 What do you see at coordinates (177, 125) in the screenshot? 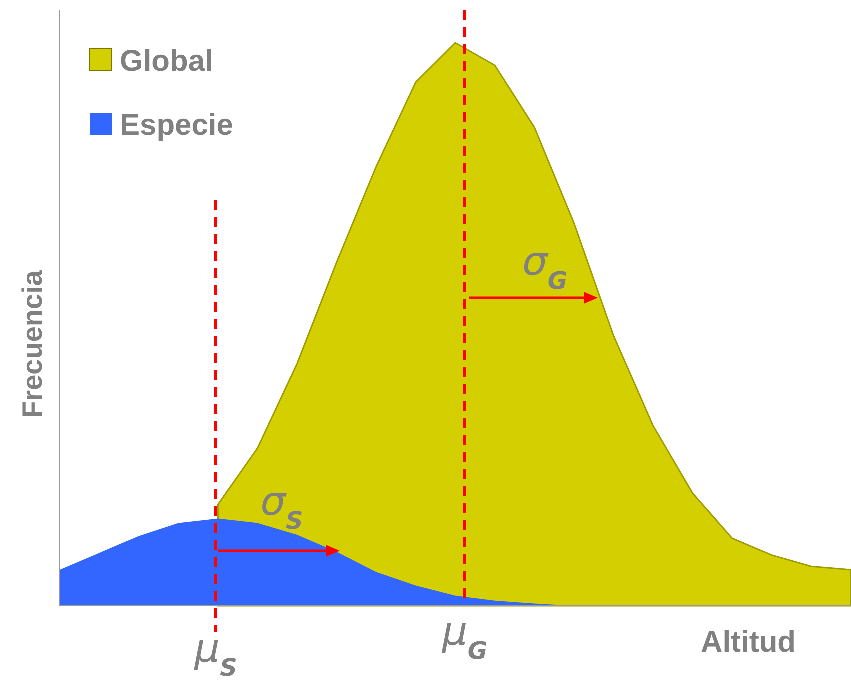
I see `legend-label: Especie` at bounding box center [177, 125].